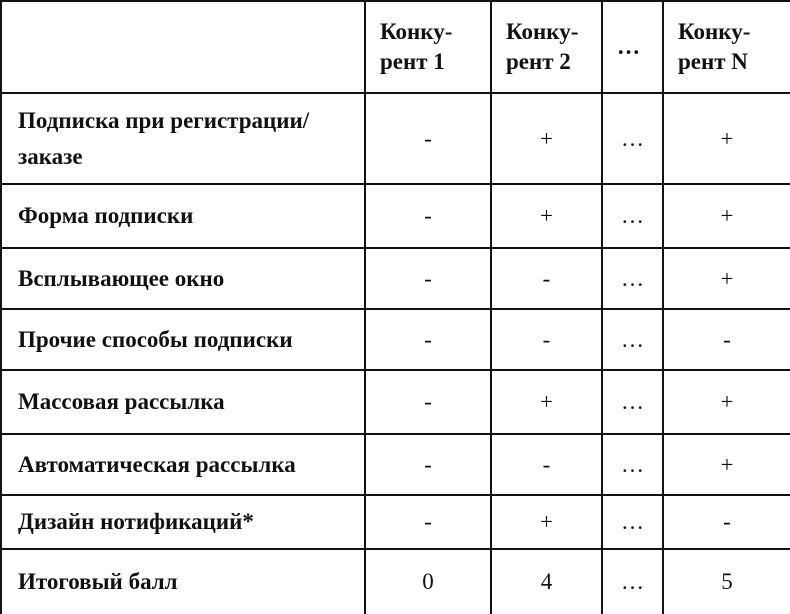 The height and width of the screenshot is (614, 790). I want to click on row-label: Массовая рассылка, so click(183, 402).